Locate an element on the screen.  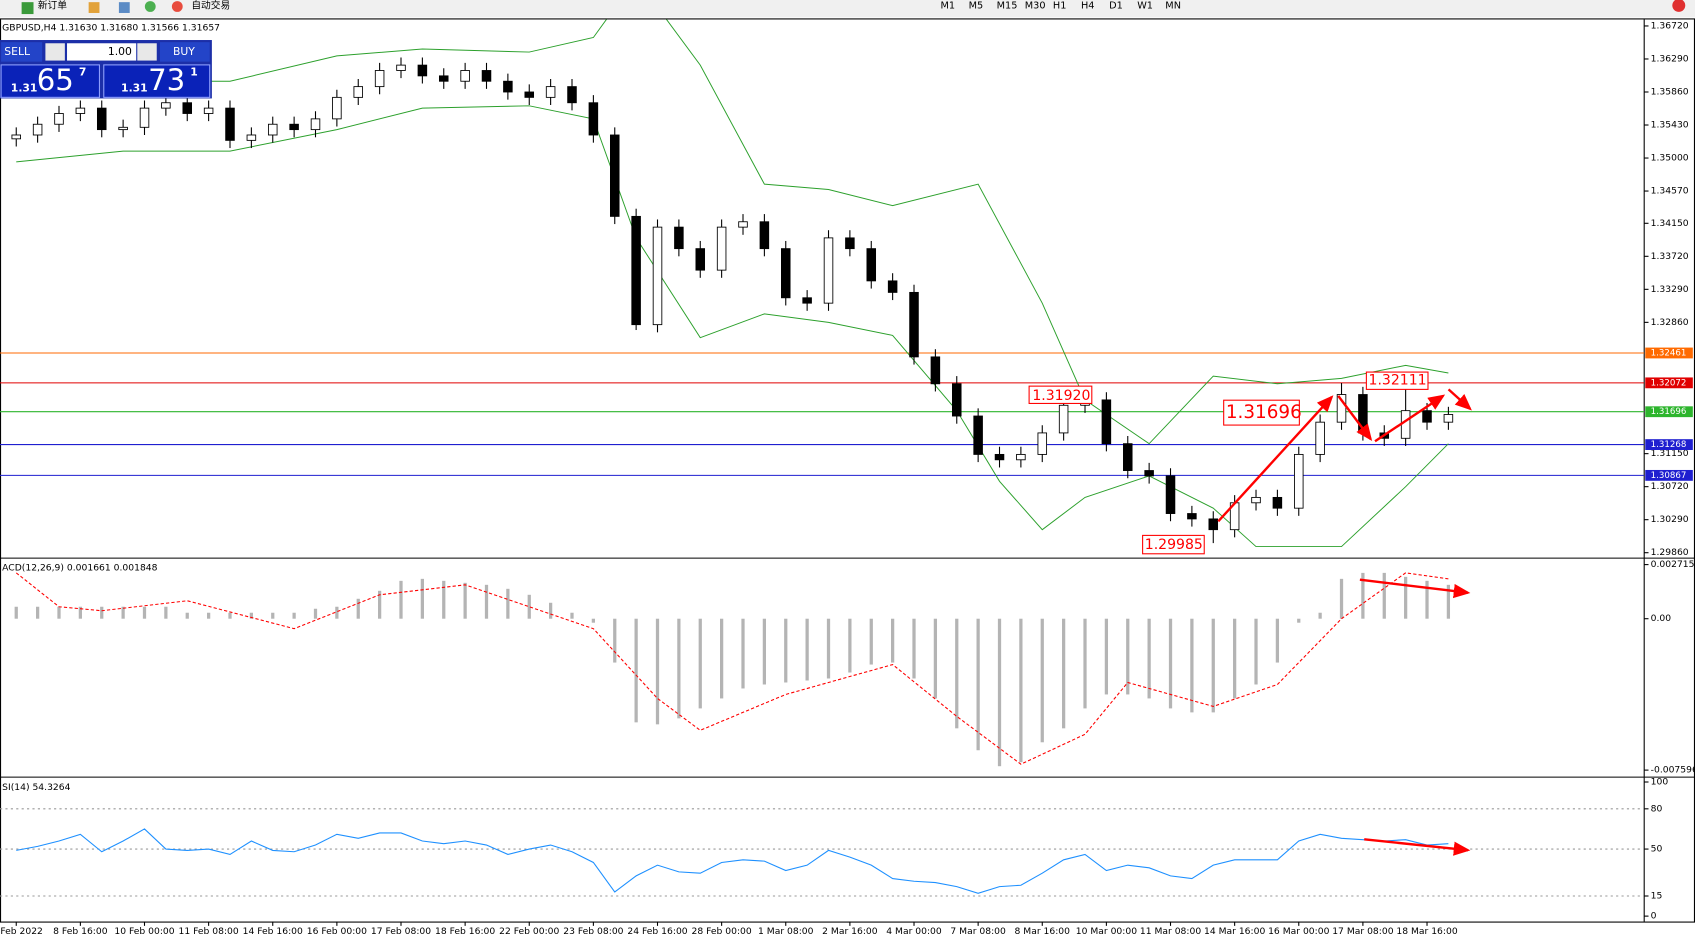
y-tick-label: 0 is located at coordinates (1654, 916).